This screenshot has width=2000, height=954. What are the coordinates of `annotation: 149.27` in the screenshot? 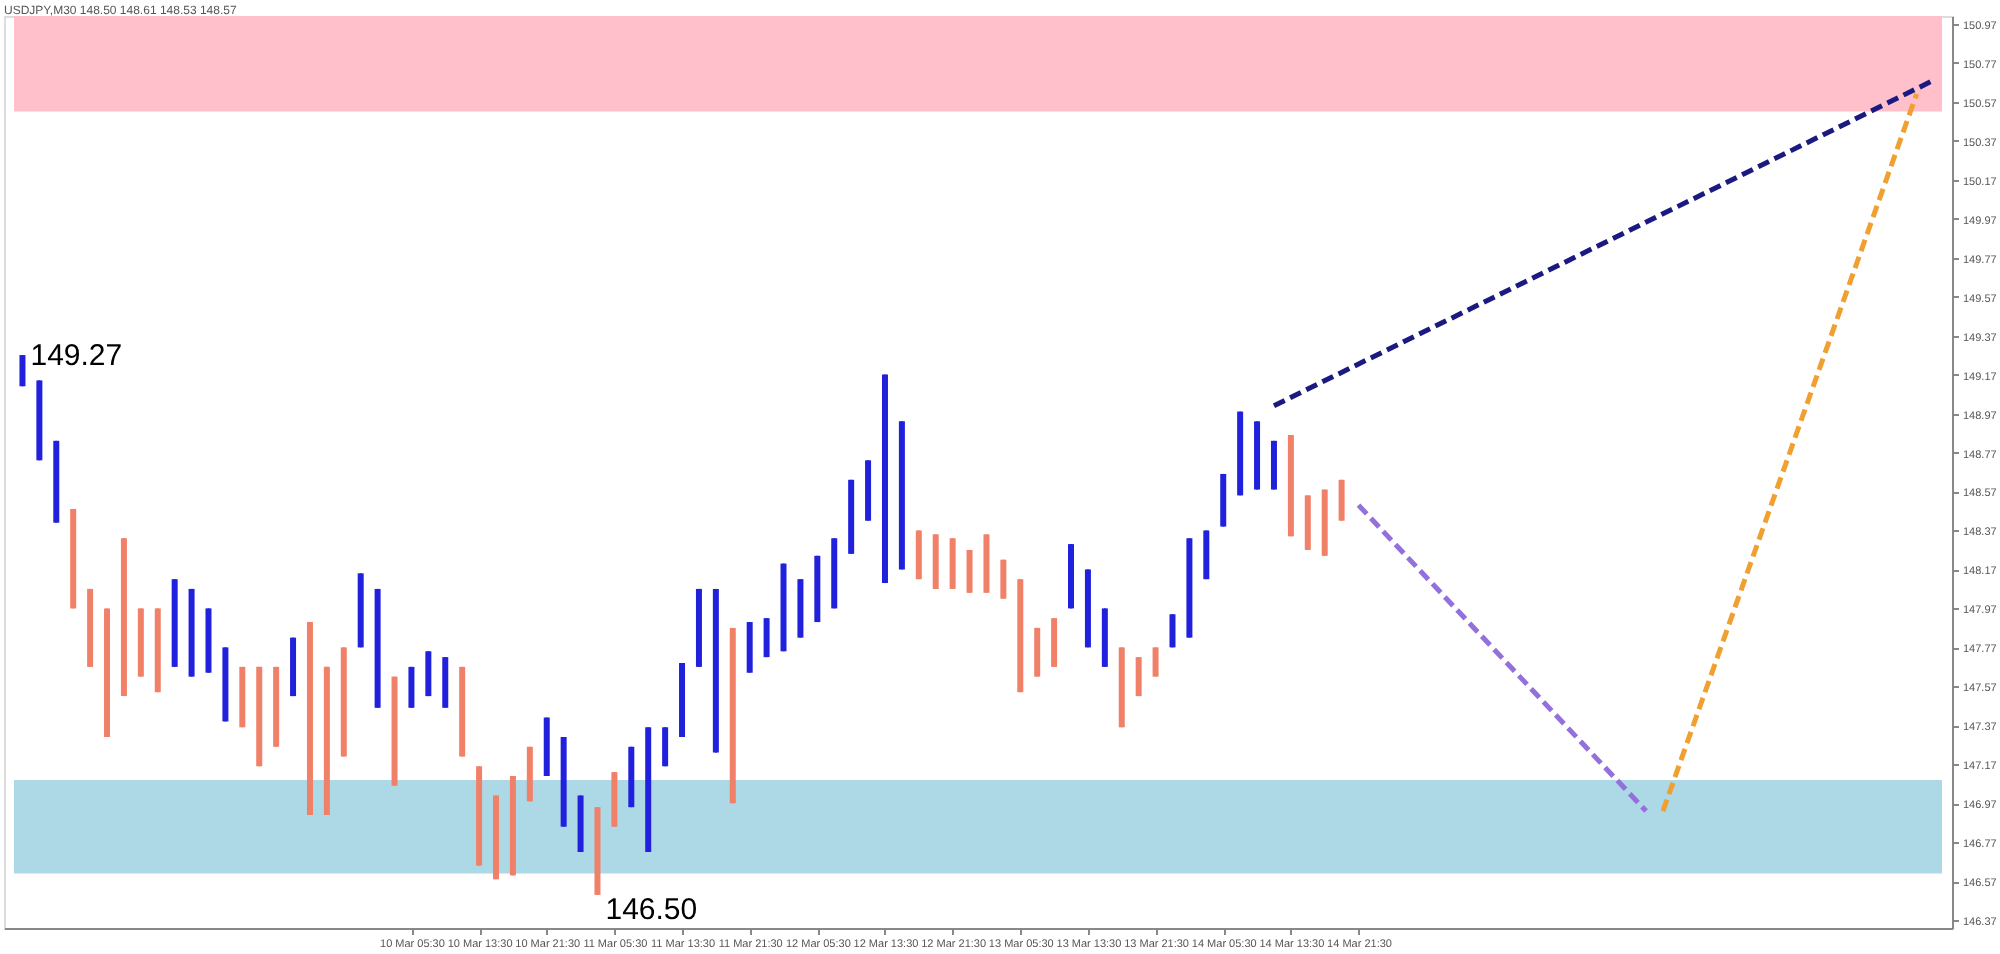 It's located at (76, 356).